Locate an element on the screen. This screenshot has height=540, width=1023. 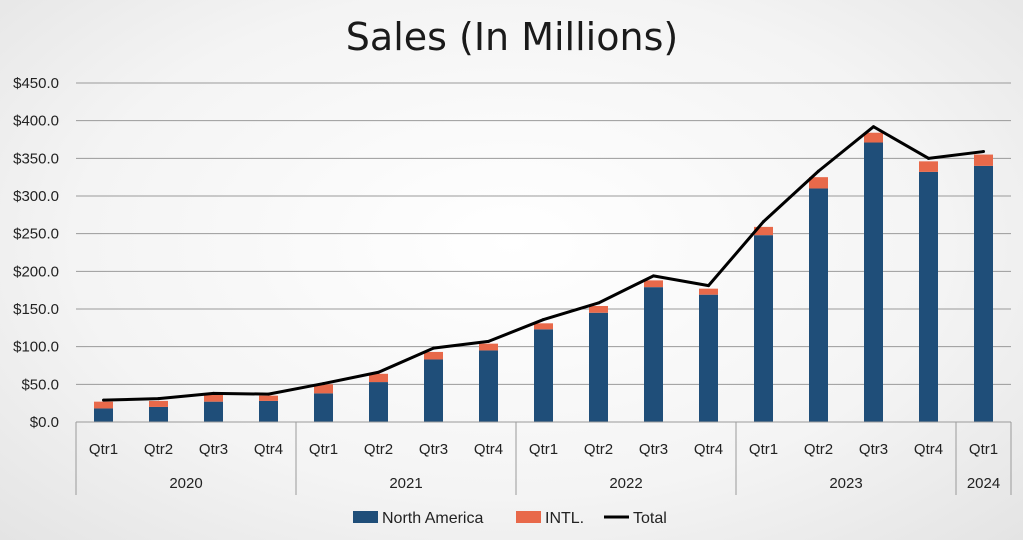
y-tick-label: $300.0 is located at coordinates (36, 196).